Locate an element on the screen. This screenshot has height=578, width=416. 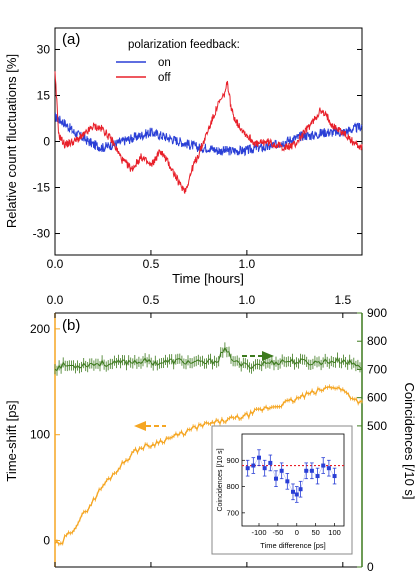
y2-tick-label: 800 is located at coordinates (377, 341).